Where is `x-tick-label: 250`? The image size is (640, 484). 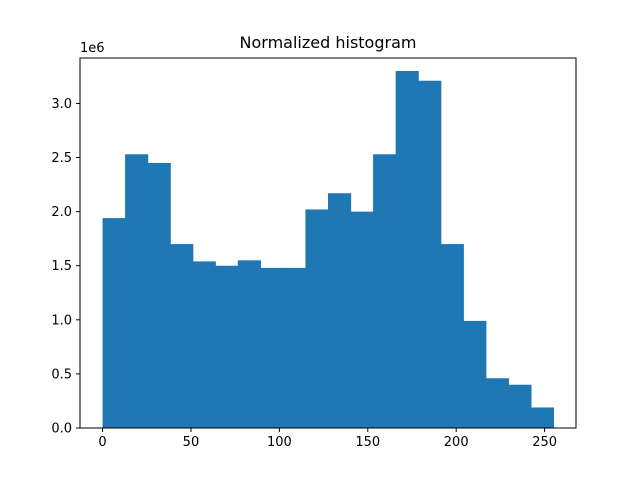 x-tick-label: 250 is located at coordinates (544, 442).